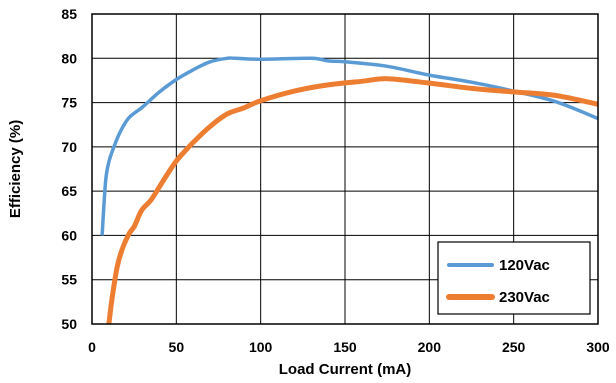 This screenshot has height=383, width=616. Describe the element at coordinates (69, 169) in the screenshot. I see `y-tick-labels: 50 55 60 65 70 75 80 85` at that location.